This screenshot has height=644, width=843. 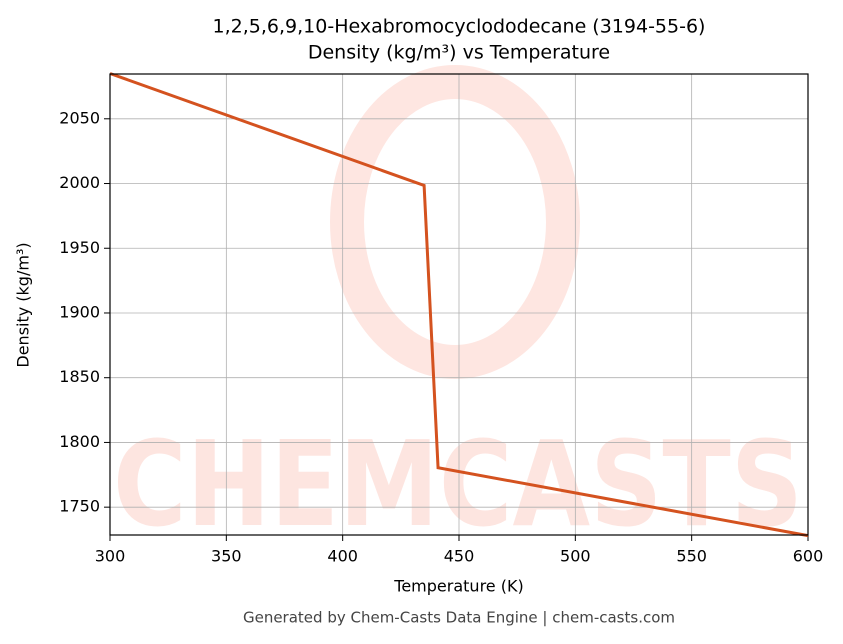 What do you see at coordinates (23, 304) in the screenshot?
I see `y-axis-label: Density (kg/m³)` at bounding box center [23, 304].